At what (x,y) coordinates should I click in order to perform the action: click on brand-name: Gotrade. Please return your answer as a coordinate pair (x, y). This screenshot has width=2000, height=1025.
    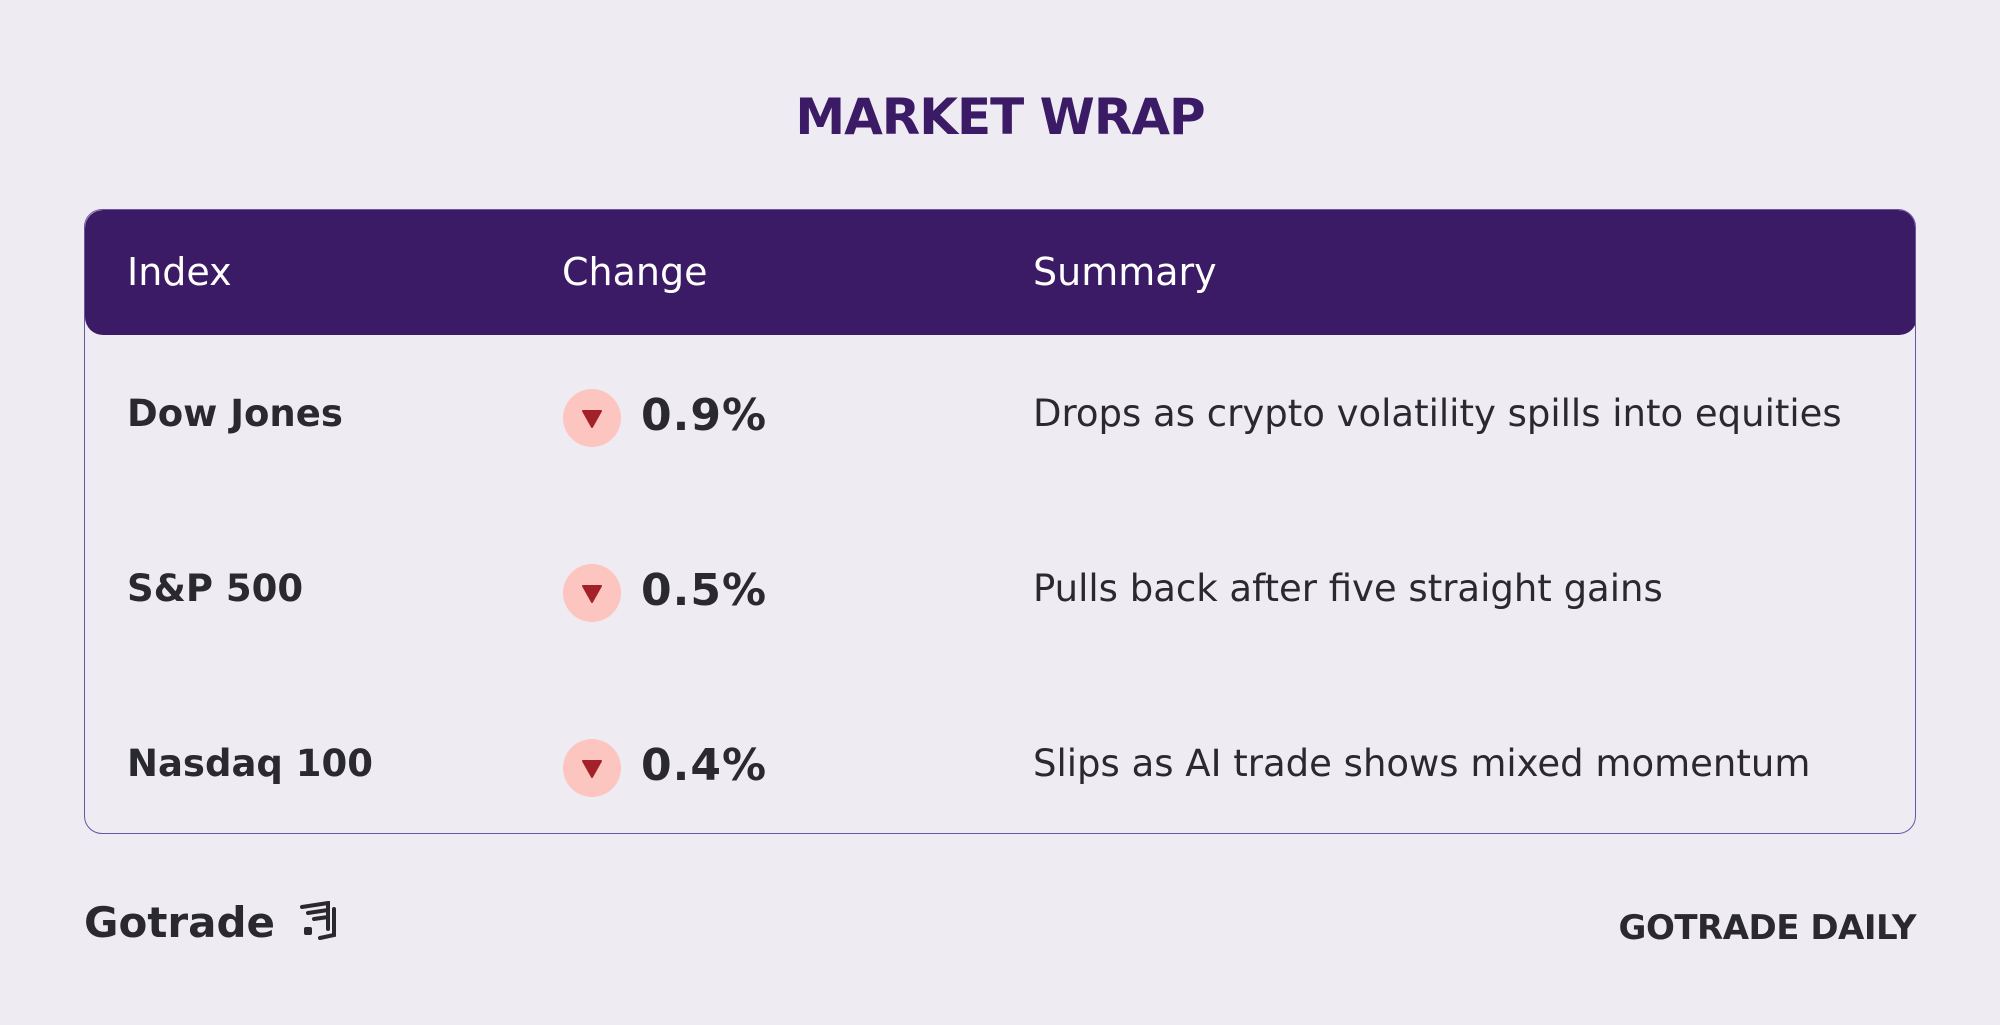
    Looking at the image, I should click on (180, 922).